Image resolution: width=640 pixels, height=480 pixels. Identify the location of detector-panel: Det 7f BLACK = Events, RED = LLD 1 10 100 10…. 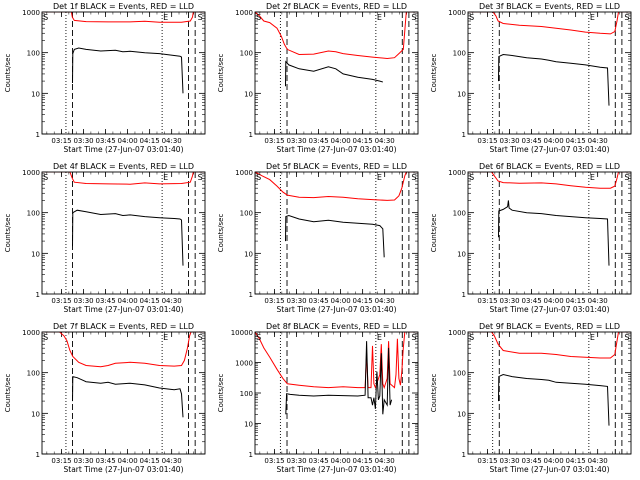
(105, 398).